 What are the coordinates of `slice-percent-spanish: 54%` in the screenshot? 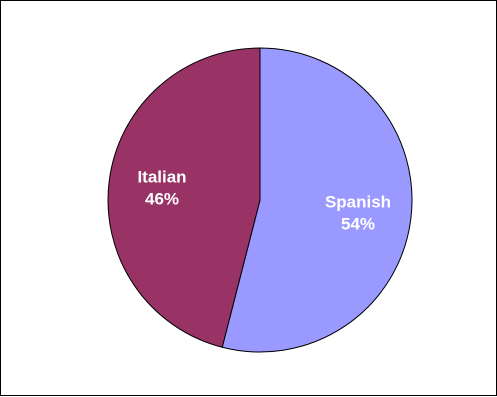 It's located at (358, 223).